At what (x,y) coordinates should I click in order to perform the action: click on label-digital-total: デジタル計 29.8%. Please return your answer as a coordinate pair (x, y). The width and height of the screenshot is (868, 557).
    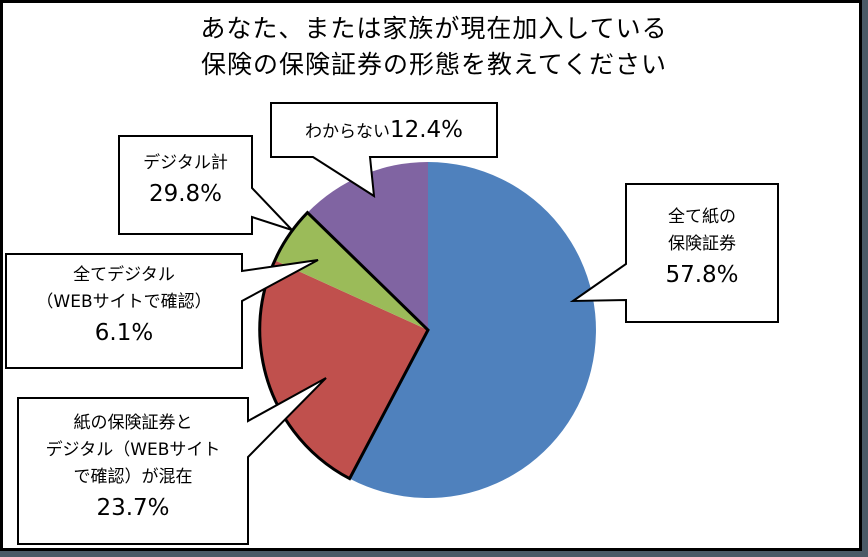
    Looking at the image, I should click on (185, 180).